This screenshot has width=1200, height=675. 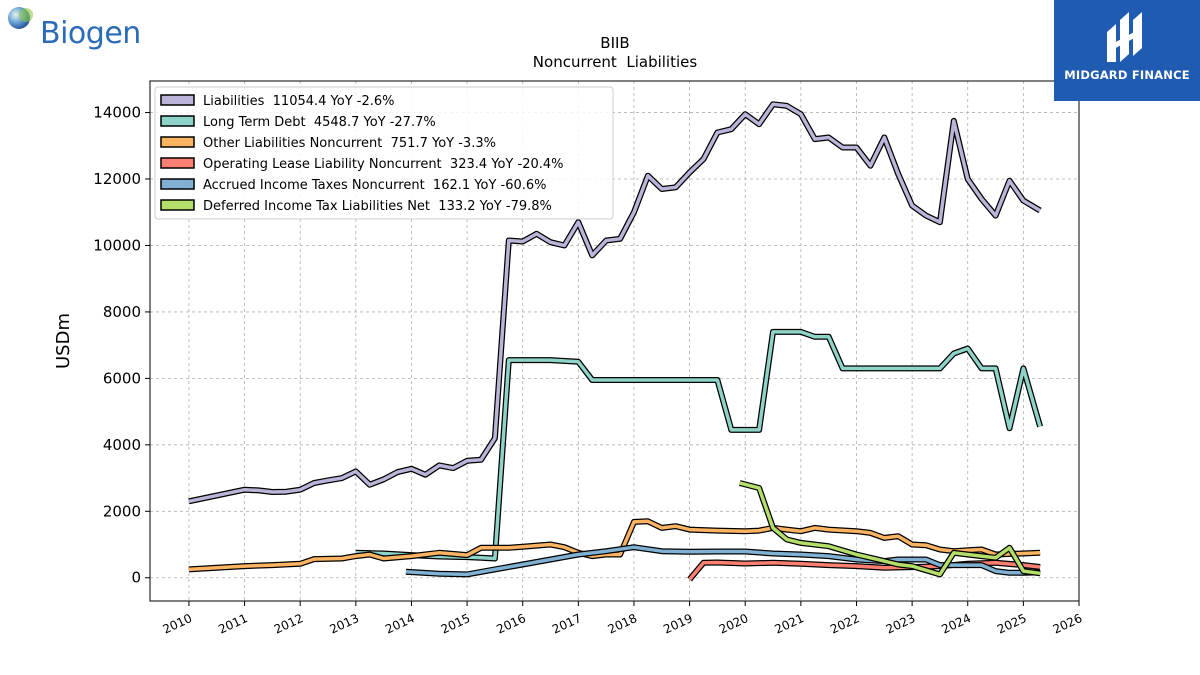 What do you see at coordinates (1127, 75) in the screenshot?
I see `publisher-name: MIDGARD FINANCE` at bounding box center [1127, 75].